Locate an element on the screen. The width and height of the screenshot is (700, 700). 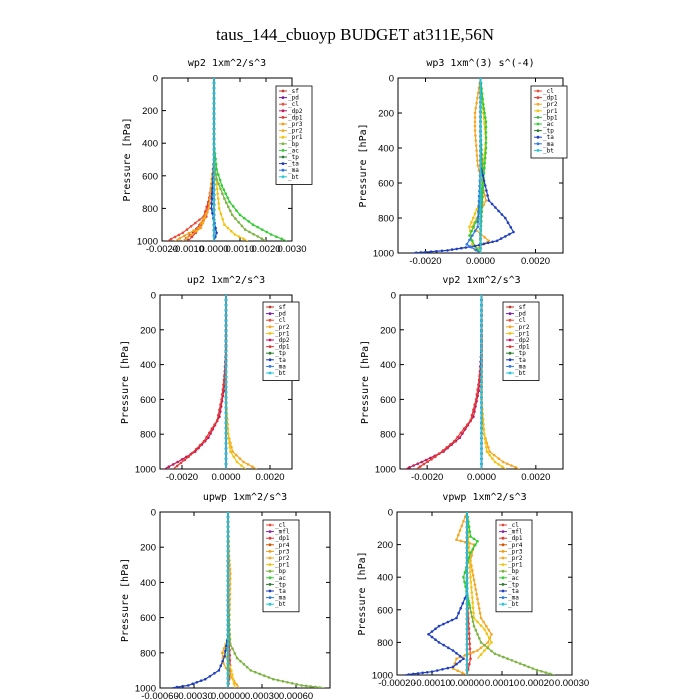
y-tick-label: 0 is located at coordinates (393, 296).